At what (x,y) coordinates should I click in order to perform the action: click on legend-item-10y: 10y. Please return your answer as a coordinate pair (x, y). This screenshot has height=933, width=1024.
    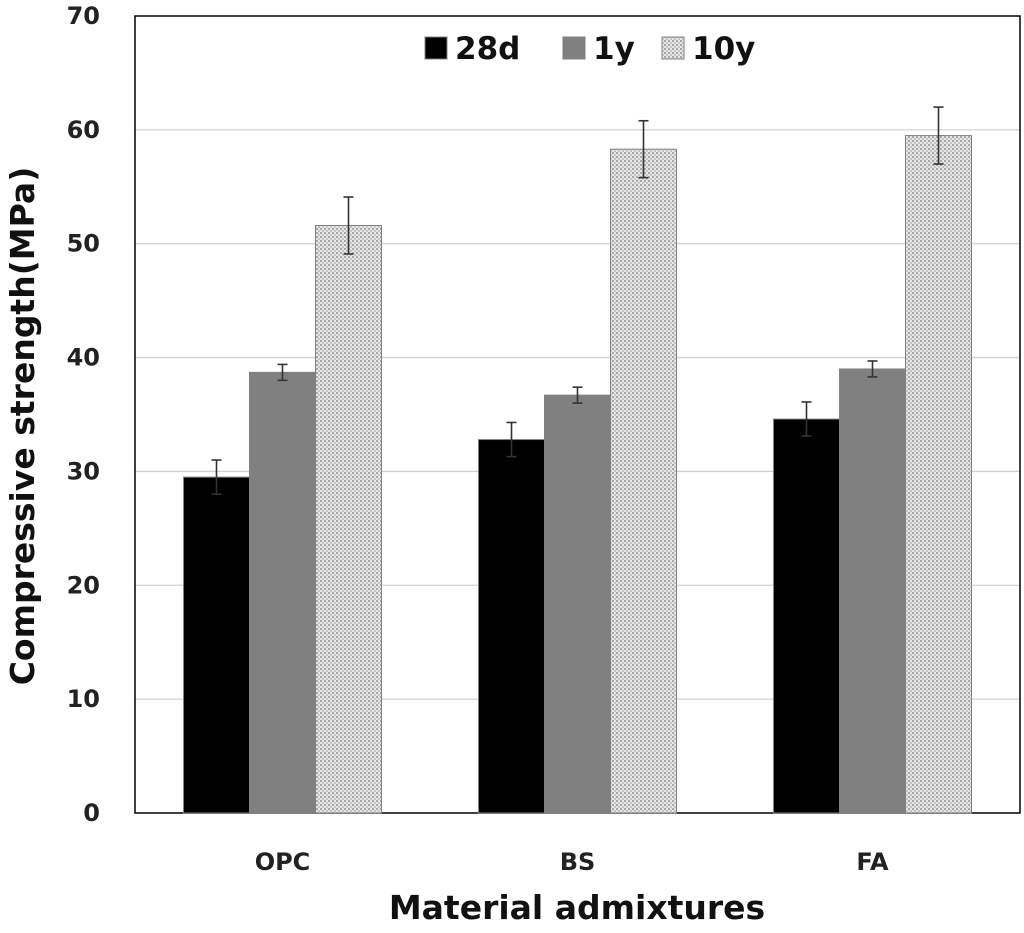
    Looking at the image, I should click on (708, 49).